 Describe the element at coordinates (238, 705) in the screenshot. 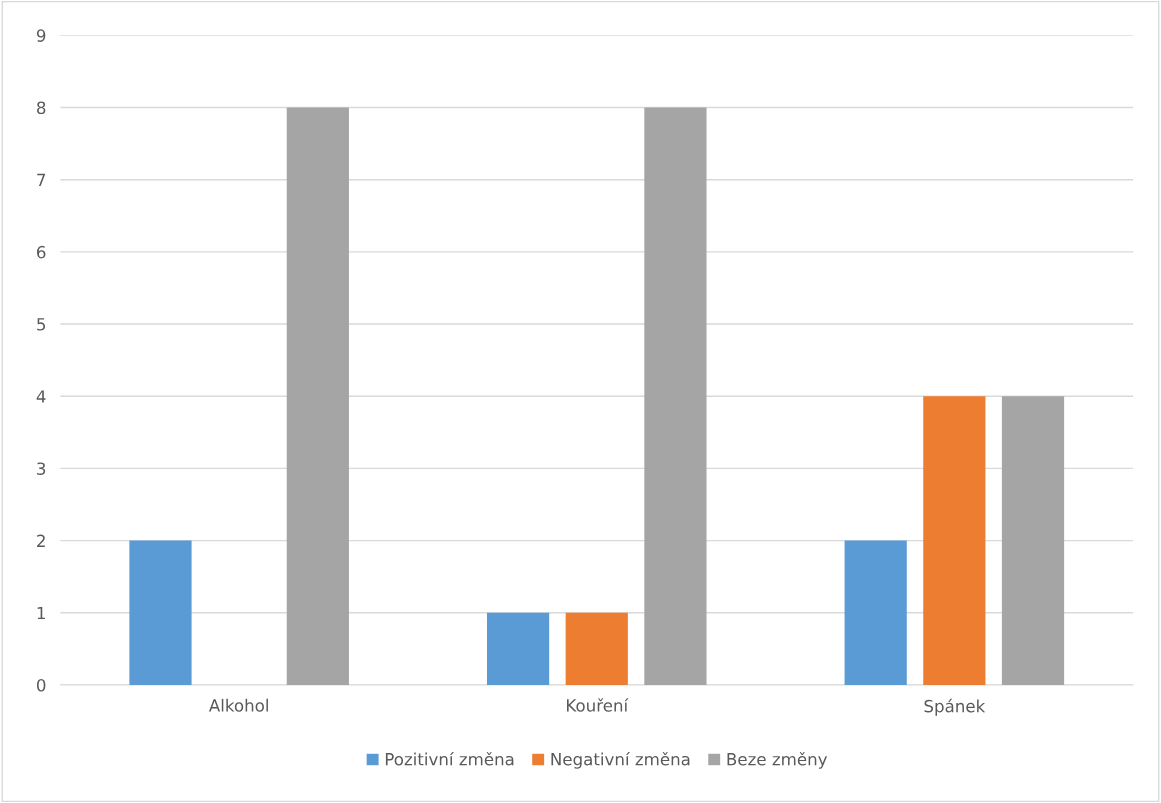

I see `x-tick-label: Alkohol` at that location.